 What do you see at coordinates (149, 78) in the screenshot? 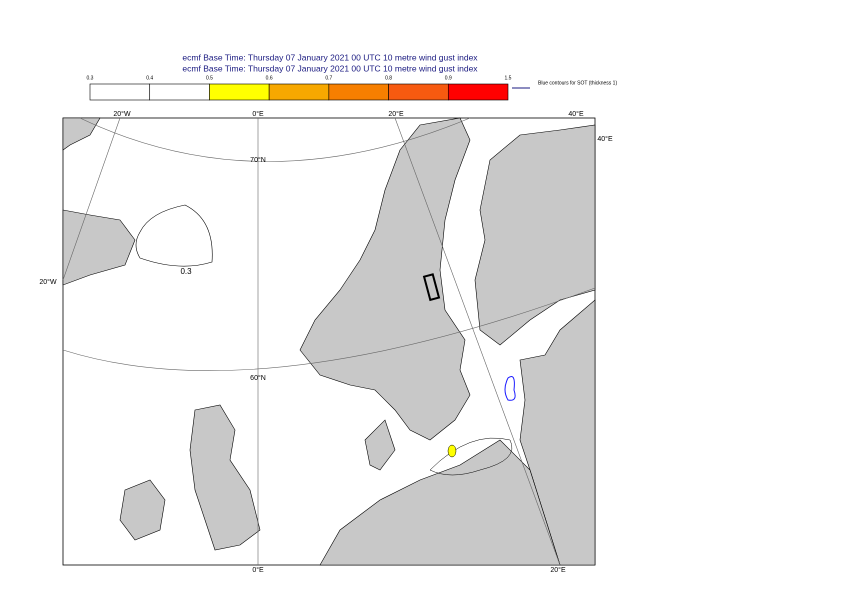
I see `legend-tick-label: 0.4` at bounding box center [149, 78].